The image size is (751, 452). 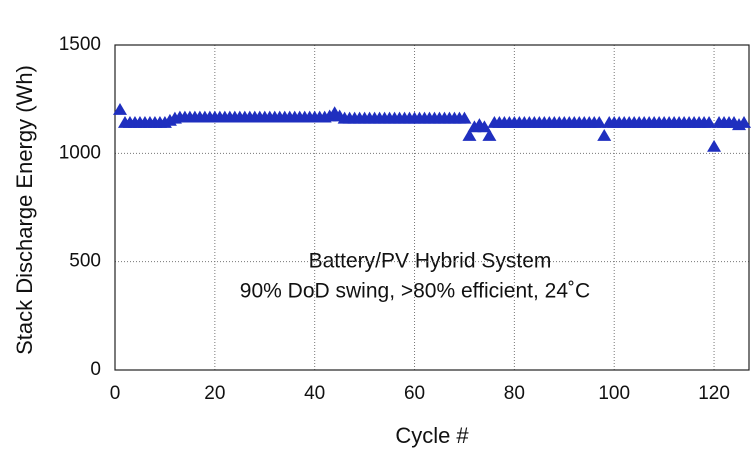 I want to click on x-tick-label: 80, so click(x=514, y=393).